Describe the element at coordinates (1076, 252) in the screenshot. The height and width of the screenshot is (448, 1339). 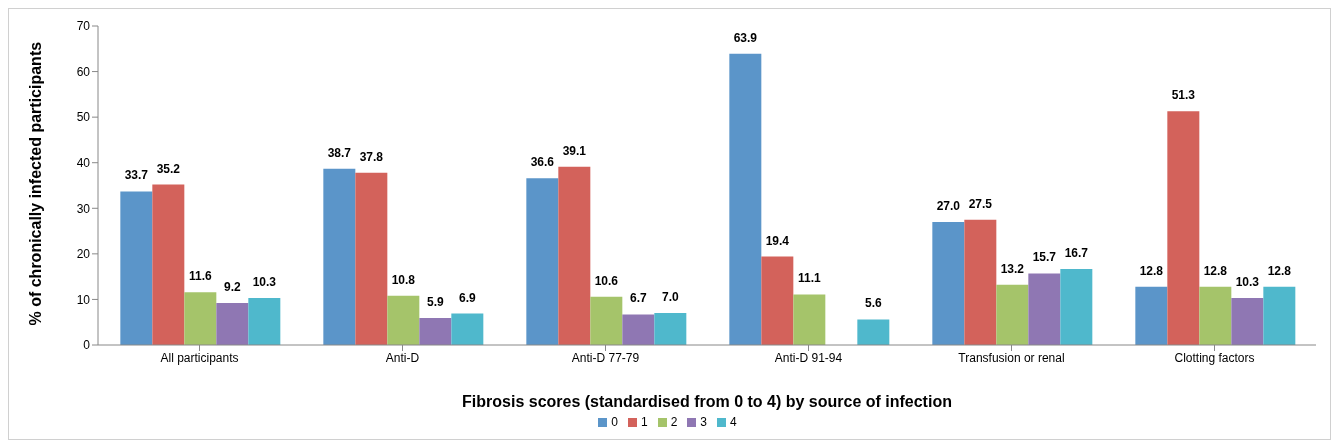
I see `data-label: 16.7` at that location.